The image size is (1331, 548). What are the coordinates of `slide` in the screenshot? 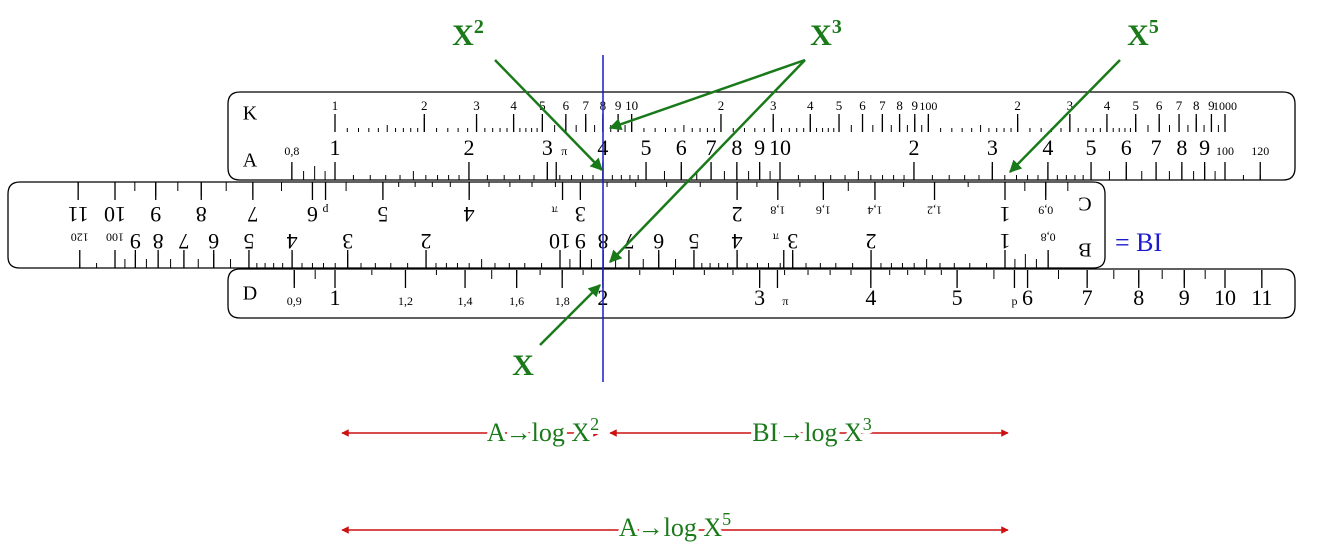 It's located at (556, 225).